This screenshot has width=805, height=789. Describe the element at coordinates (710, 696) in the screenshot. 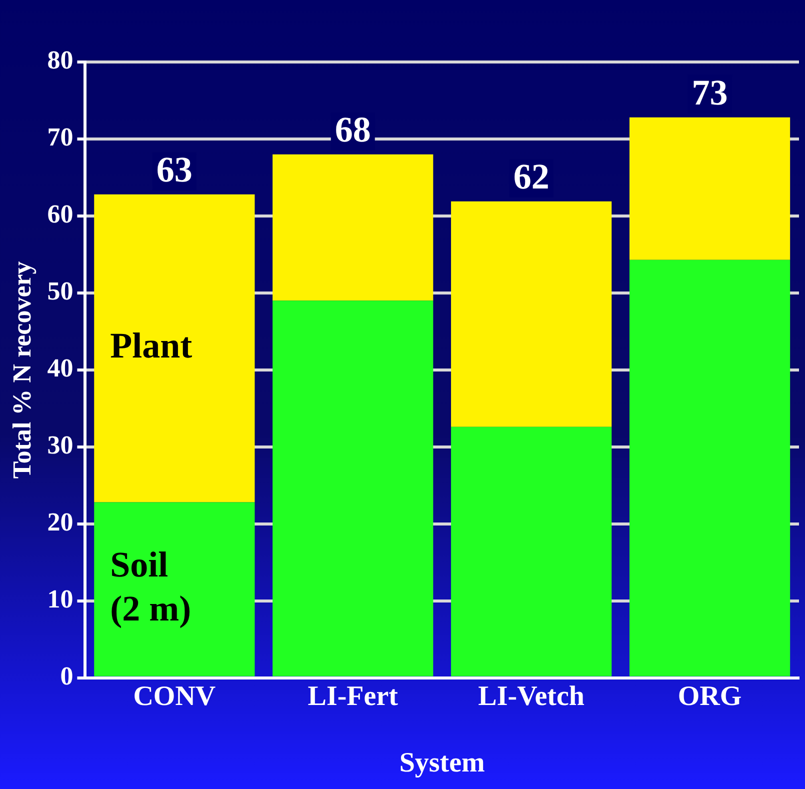

I see `x-tick-label: ORG` at that location.